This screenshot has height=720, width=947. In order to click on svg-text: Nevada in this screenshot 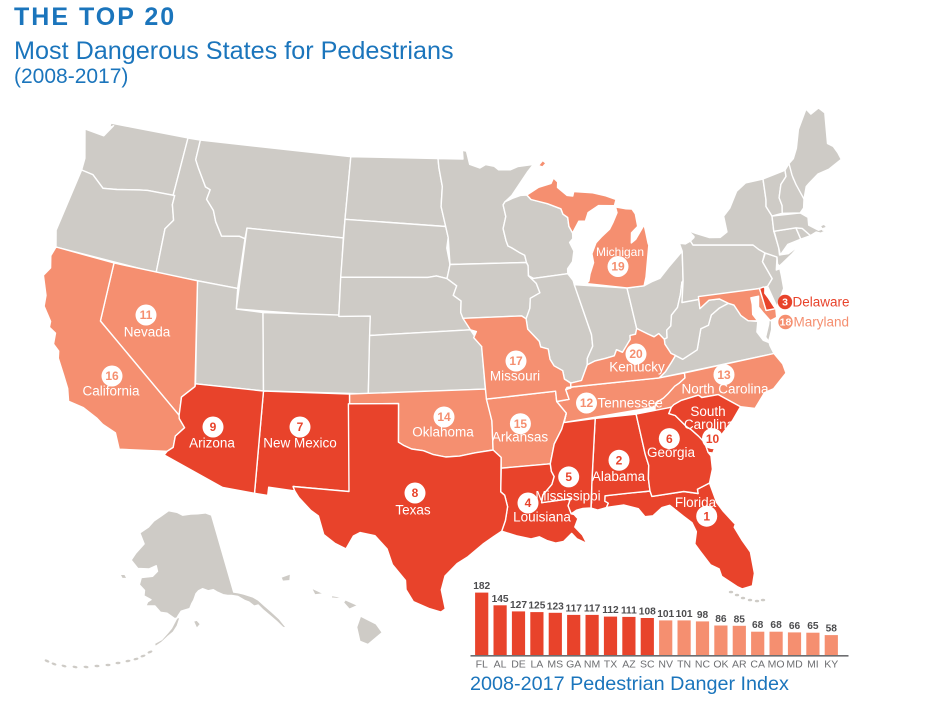, I will do `click(147, 332)`.